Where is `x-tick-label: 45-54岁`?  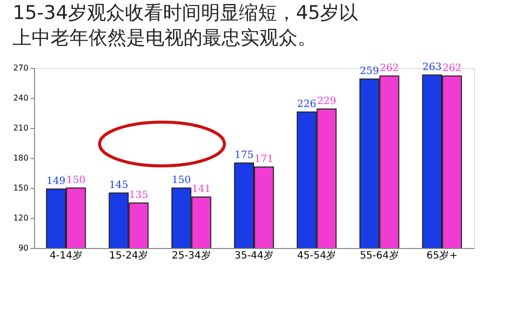
x-tick-label: 45-54岁 is located at coordinates (316, 256).